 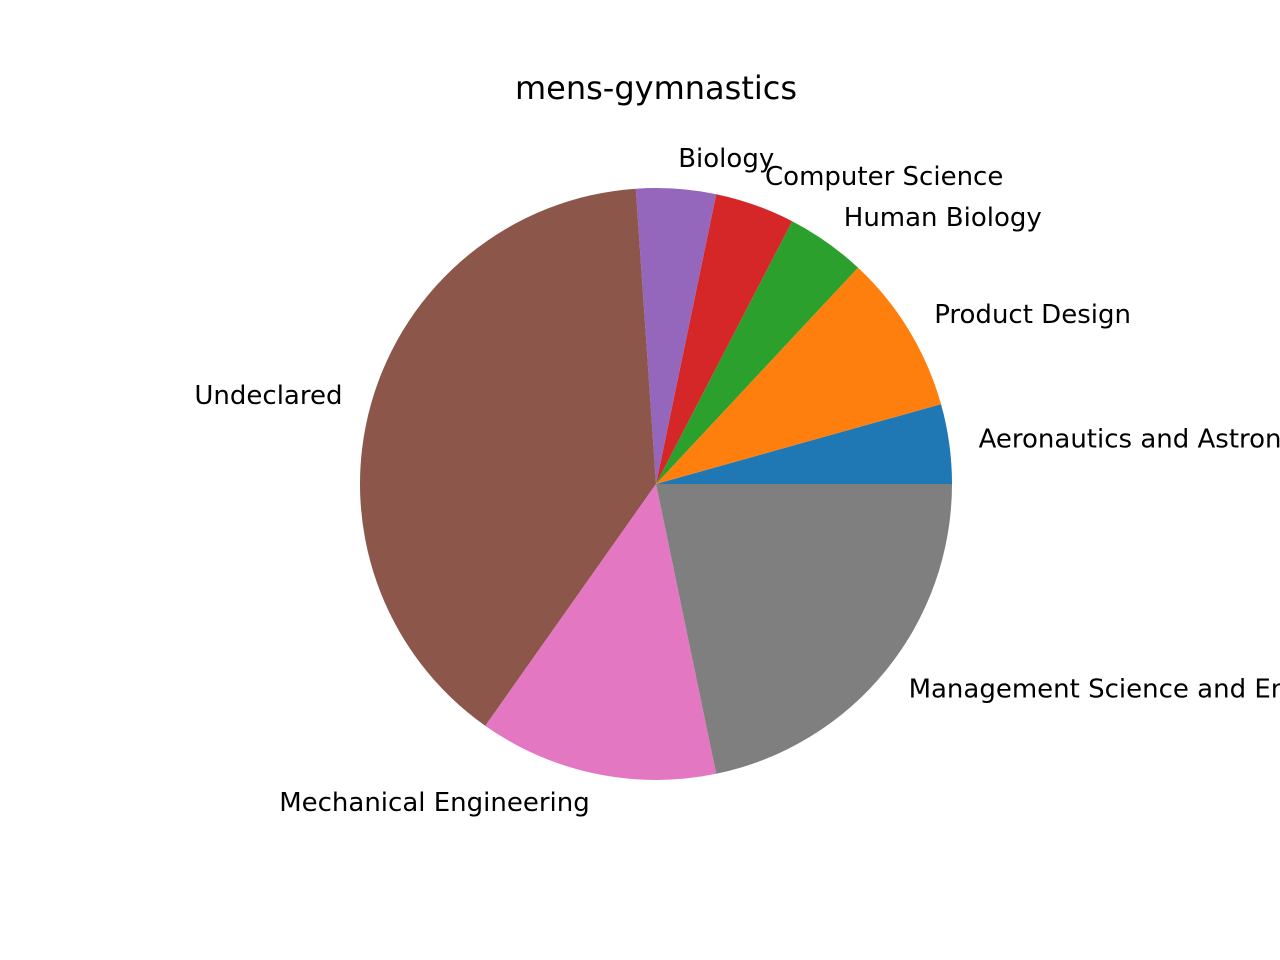 I want to click on slice-label-product-design: Product Design, so click(x=1032, y=315).